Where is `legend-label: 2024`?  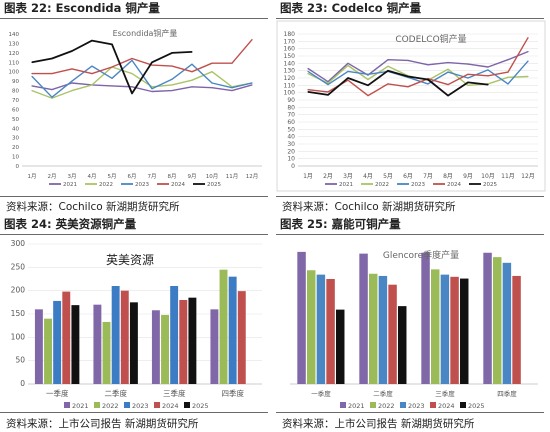
legend-label: 2024 is located at coordinates (454, 185).